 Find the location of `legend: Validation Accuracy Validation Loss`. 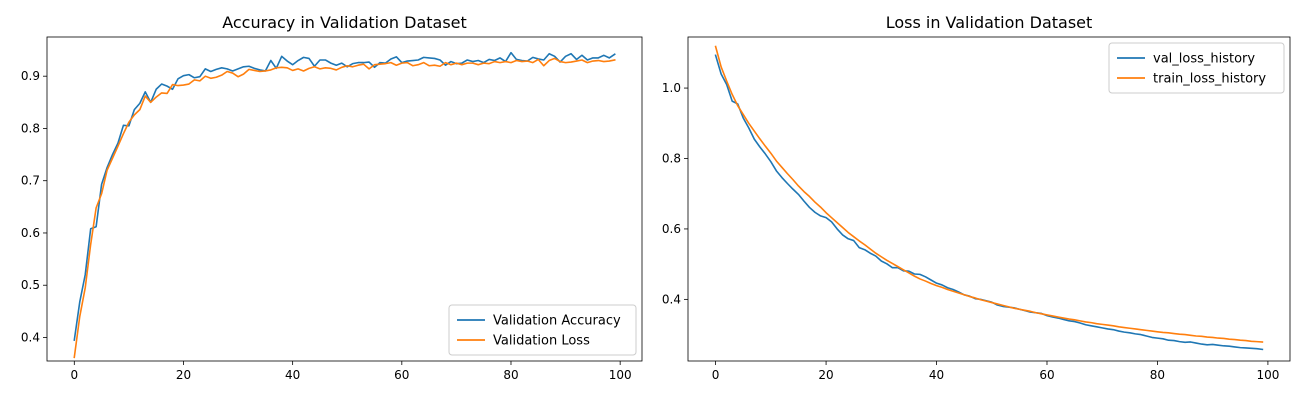

legend: Validation Accuracy Validation Loss is located at coordinates (542, 330).